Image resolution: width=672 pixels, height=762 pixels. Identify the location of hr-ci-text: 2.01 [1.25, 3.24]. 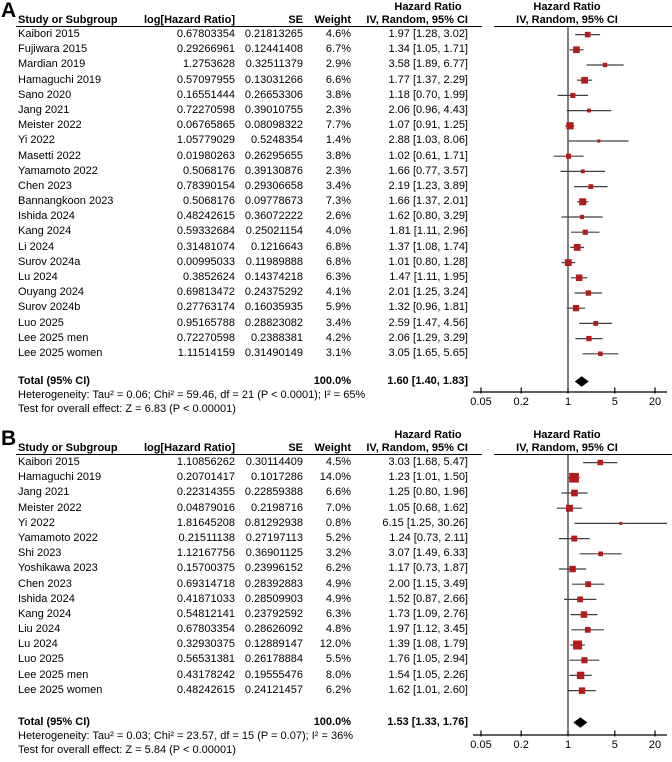
(428, 292).